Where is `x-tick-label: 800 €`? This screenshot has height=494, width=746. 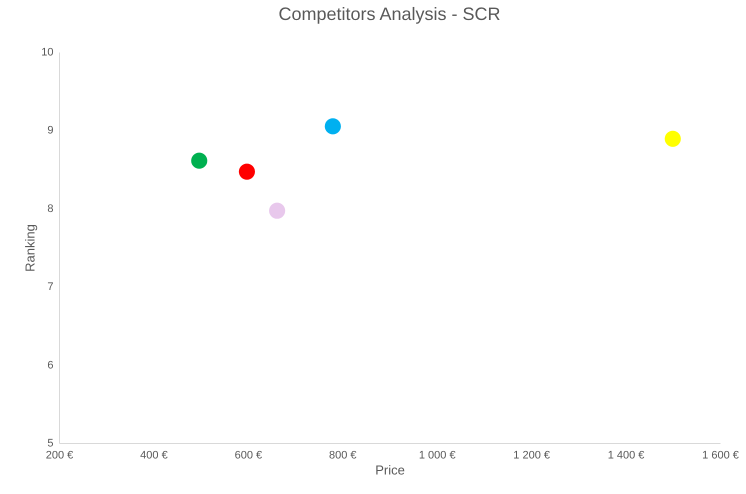
x-tick-label: 800 € is located at coordinates (343, 456).